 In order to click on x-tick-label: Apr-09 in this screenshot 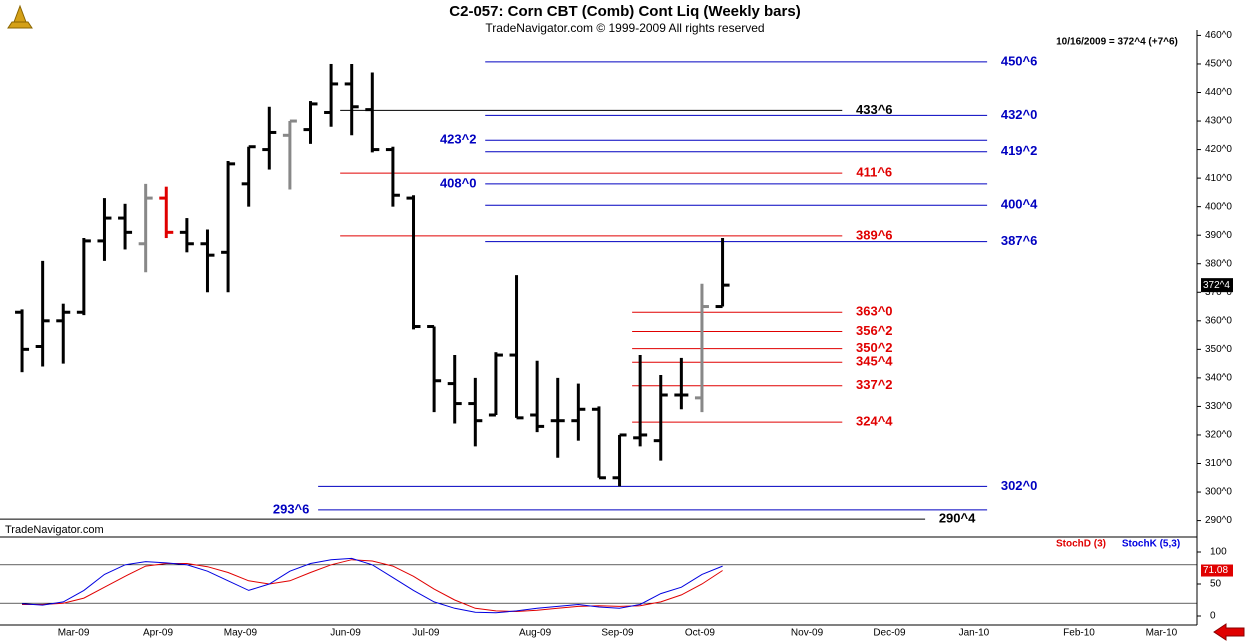, I will do `click(158, 633)`.